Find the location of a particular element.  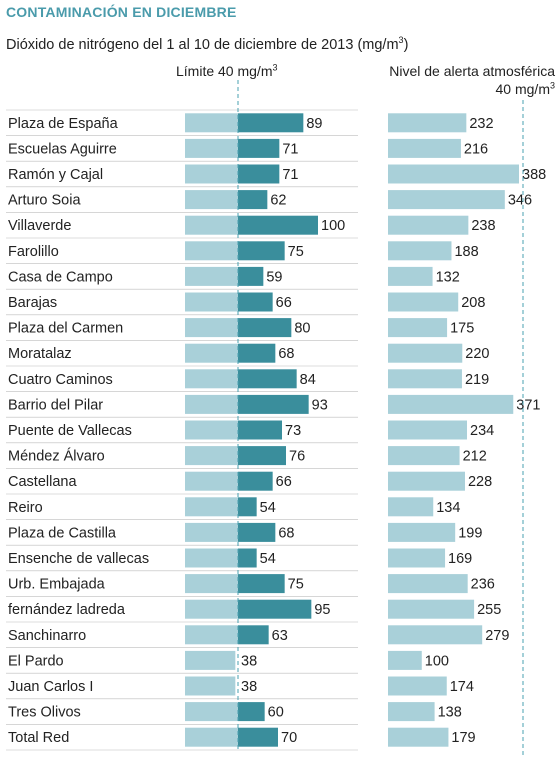

bar-alert-value-label: 169 is located at coordinates (460, 559).